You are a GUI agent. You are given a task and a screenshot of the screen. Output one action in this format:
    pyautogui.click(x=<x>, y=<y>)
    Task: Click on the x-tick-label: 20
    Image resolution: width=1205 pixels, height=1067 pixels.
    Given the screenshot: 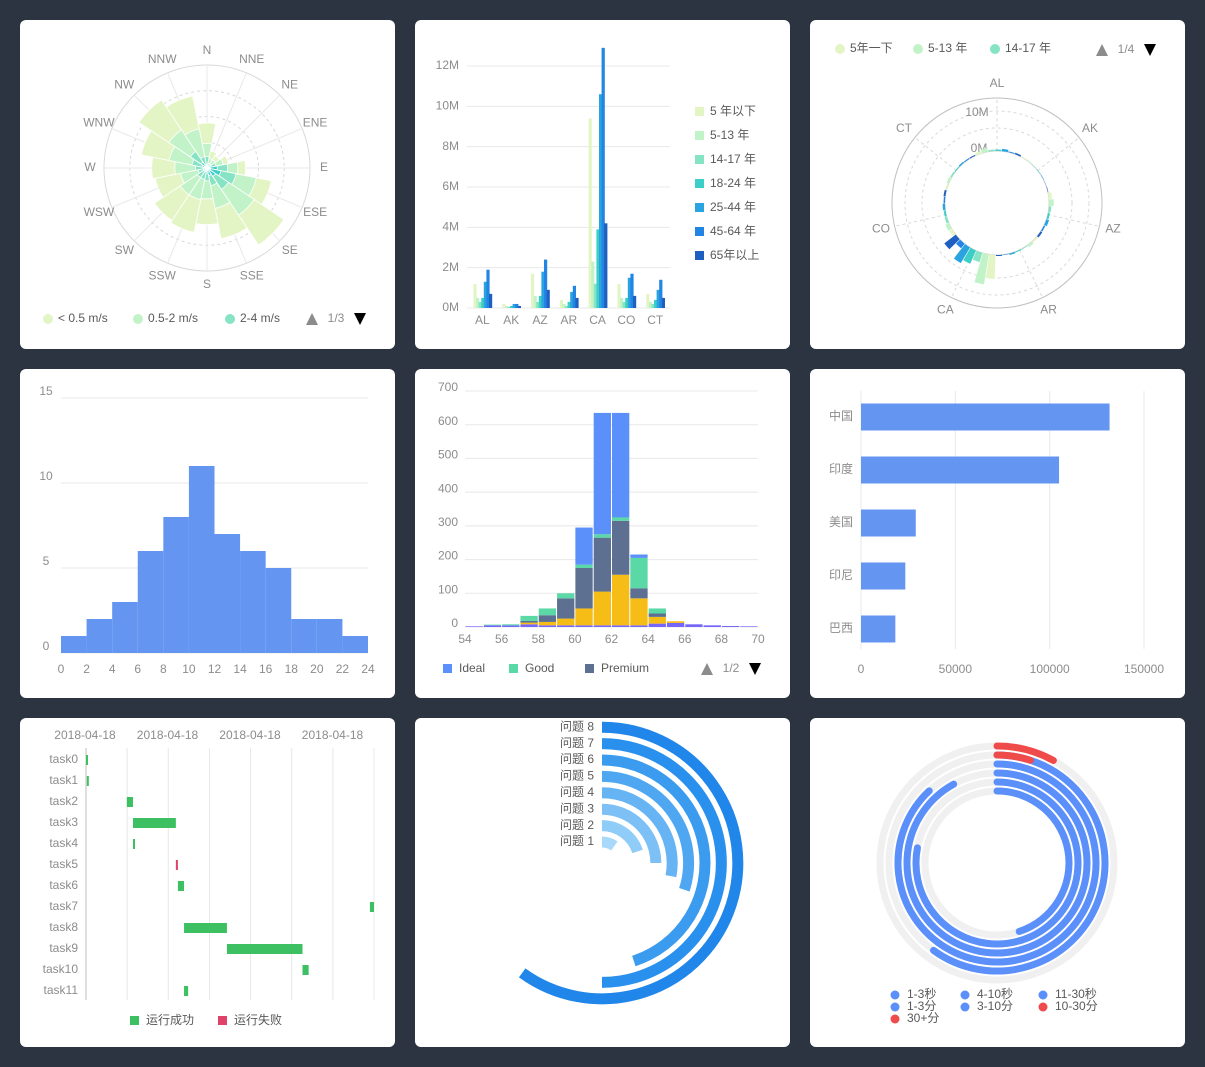 What is the action you would take?
    pyautogui.click(x=317, y=669)
    